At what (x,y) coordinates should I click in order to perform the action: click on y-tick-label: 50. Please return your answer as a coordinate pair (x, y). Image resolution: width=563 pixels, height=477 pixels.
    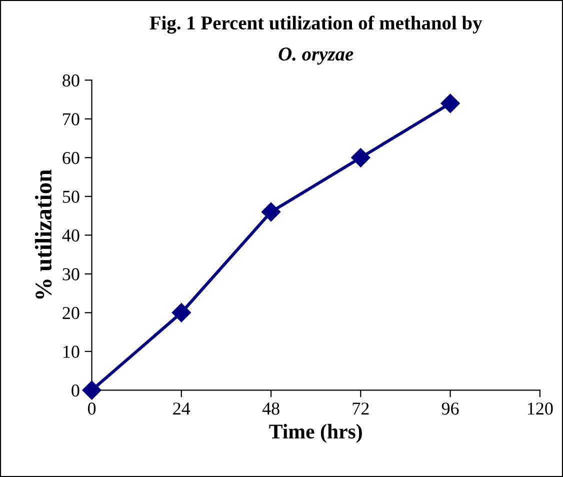
    Looking at the image, I should click on (71, 196).